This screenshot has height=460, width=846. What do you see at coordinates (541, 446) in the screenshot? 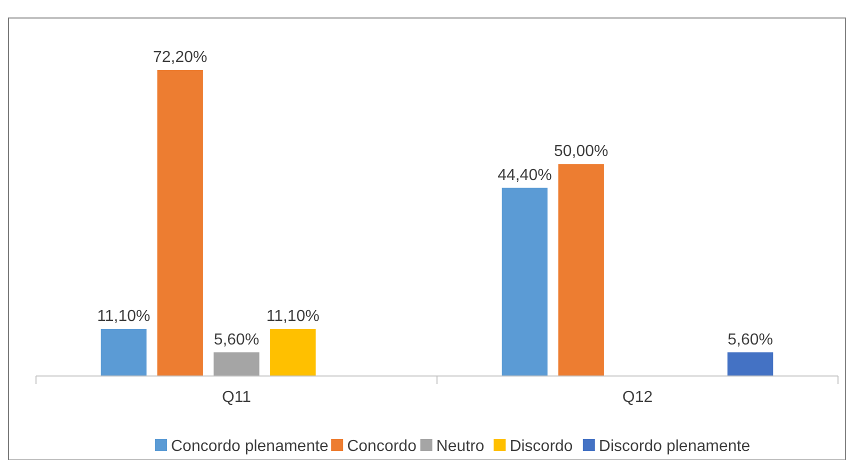
I see `legend-label: Discordo` at bounding box center [541, 446].